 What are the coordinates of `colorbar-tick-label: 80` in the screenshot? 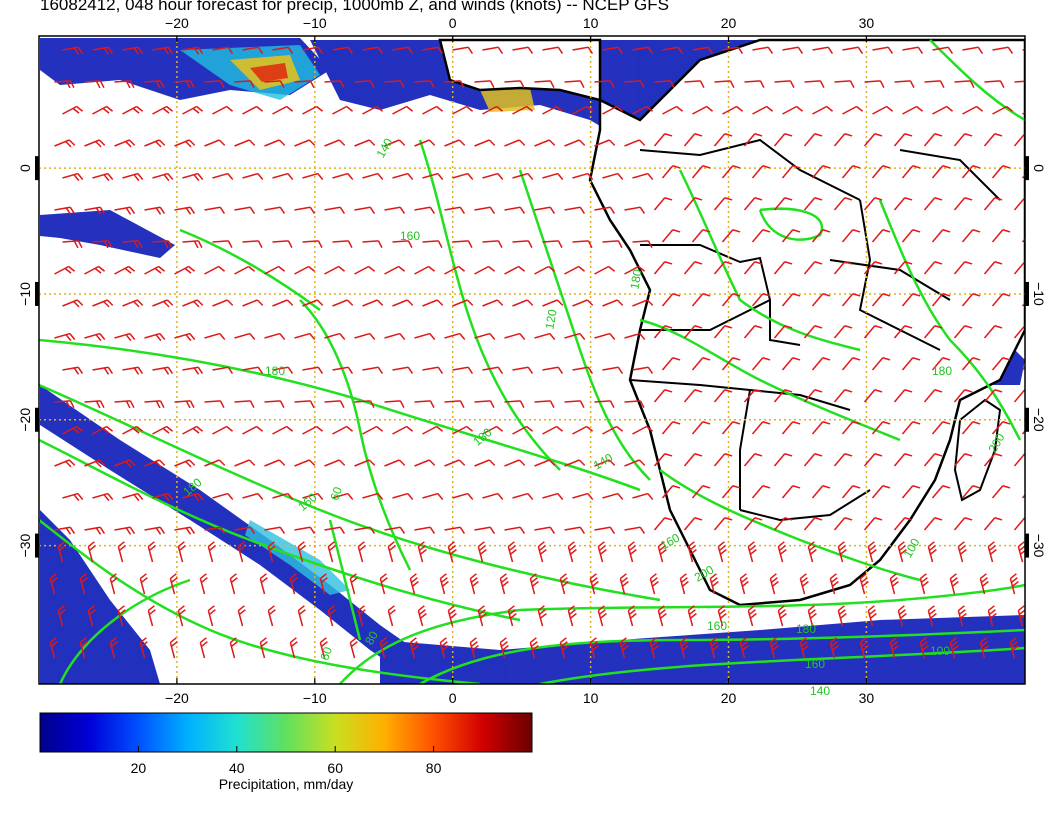 It's located at (434, 768).